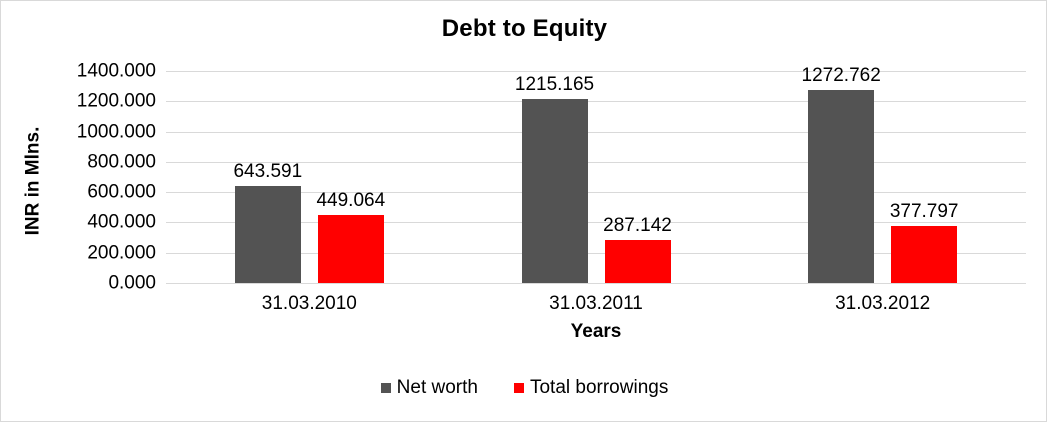 This screenshot has width=1047, height=422. I want to click on x-axis-tick-label: 31.03.2010, so click(309, 303).